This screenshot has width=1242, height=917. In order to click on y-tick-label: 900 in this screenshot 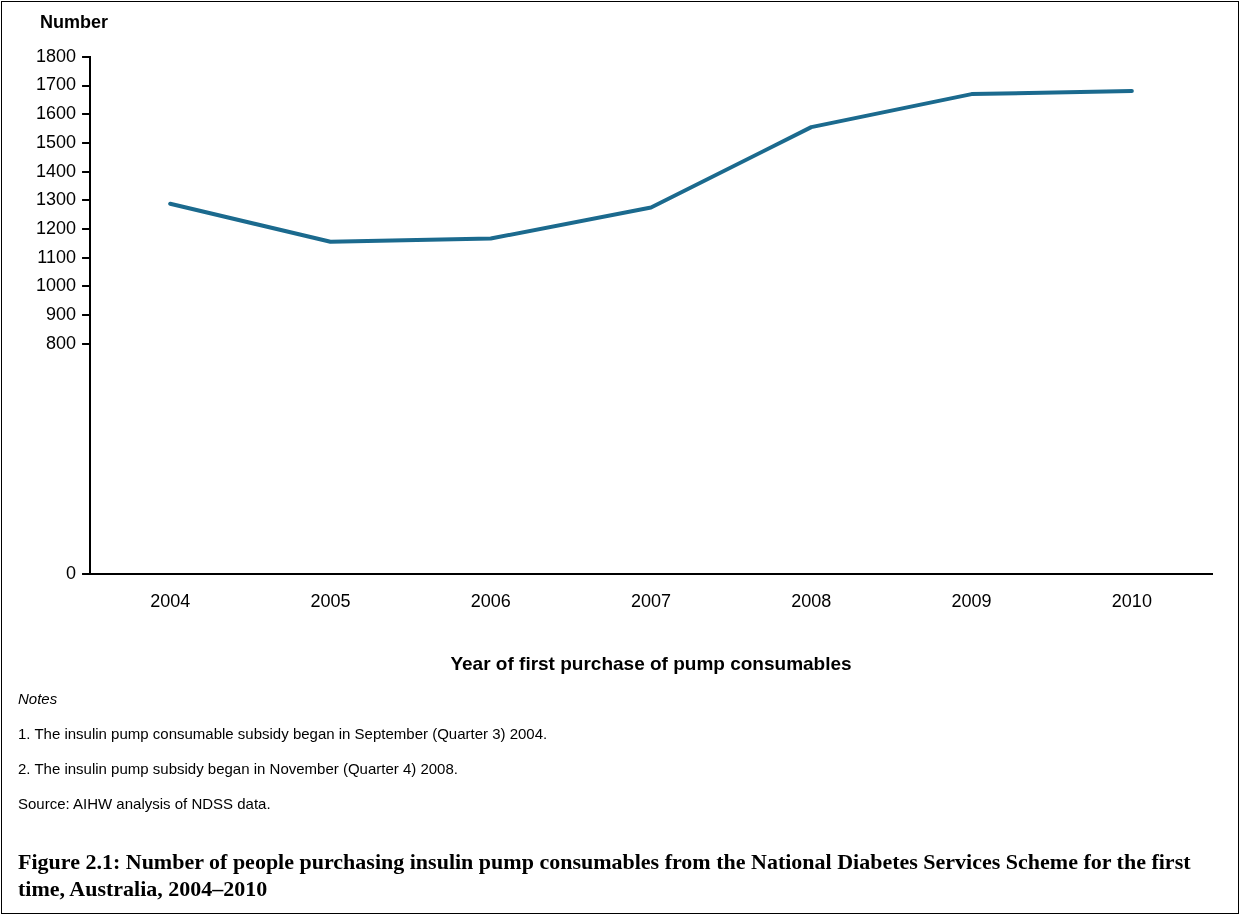, I will do `click(61, 314)`.